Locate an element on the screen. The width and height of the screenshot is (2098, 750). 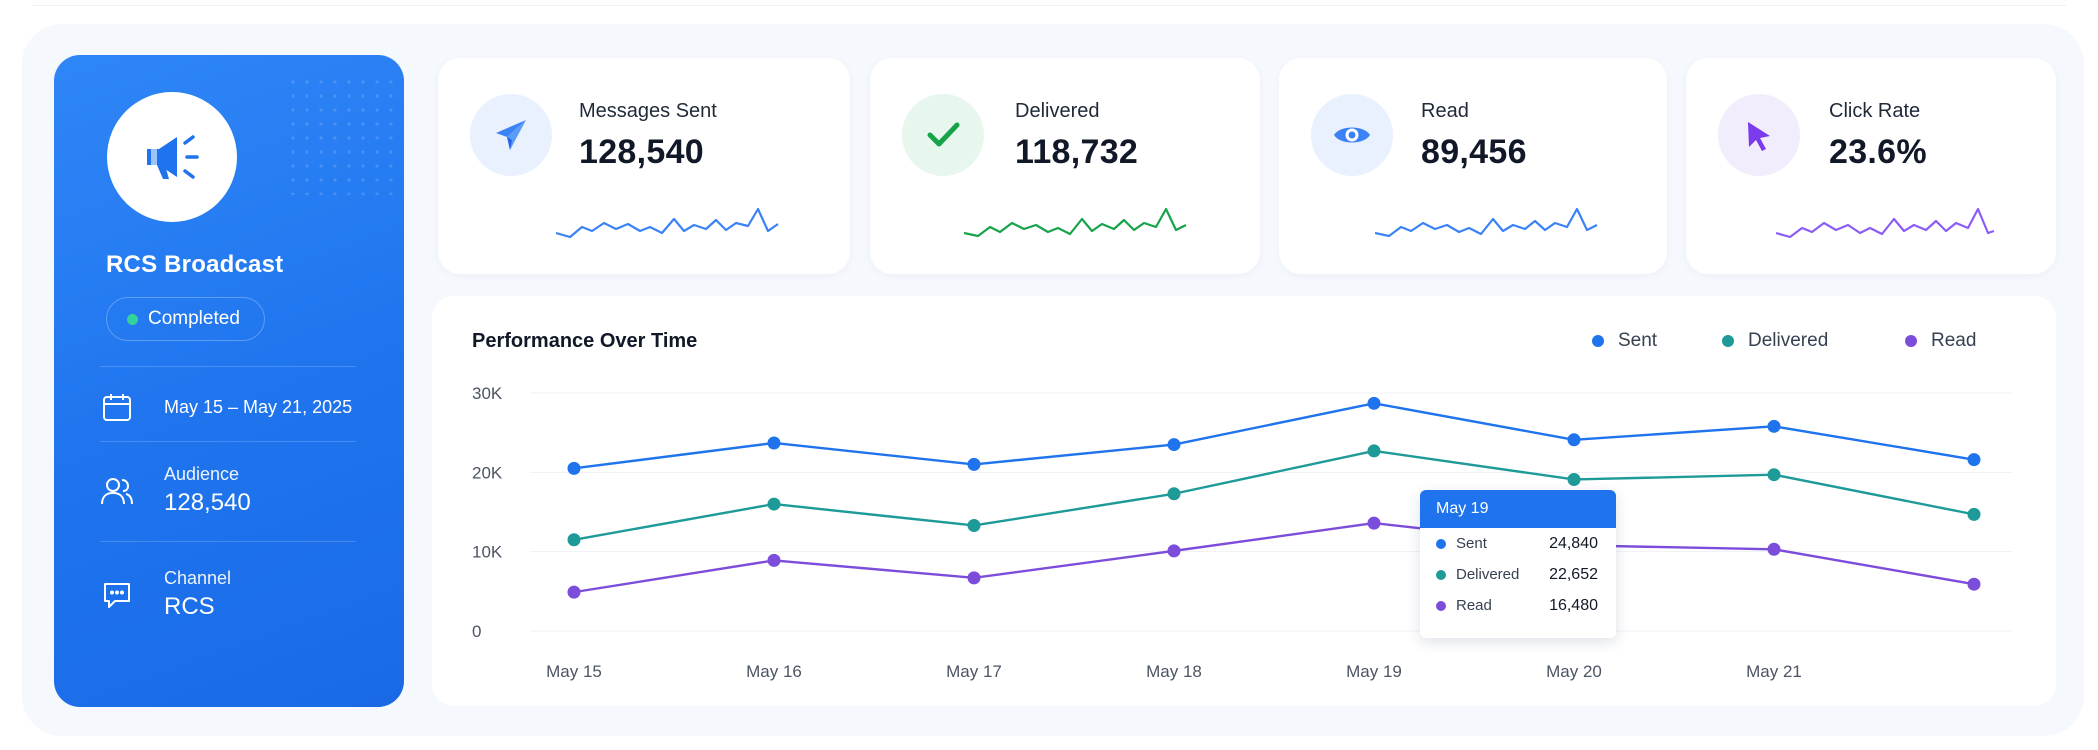
kpi-label: Read is located at coordinates (1445, 111).